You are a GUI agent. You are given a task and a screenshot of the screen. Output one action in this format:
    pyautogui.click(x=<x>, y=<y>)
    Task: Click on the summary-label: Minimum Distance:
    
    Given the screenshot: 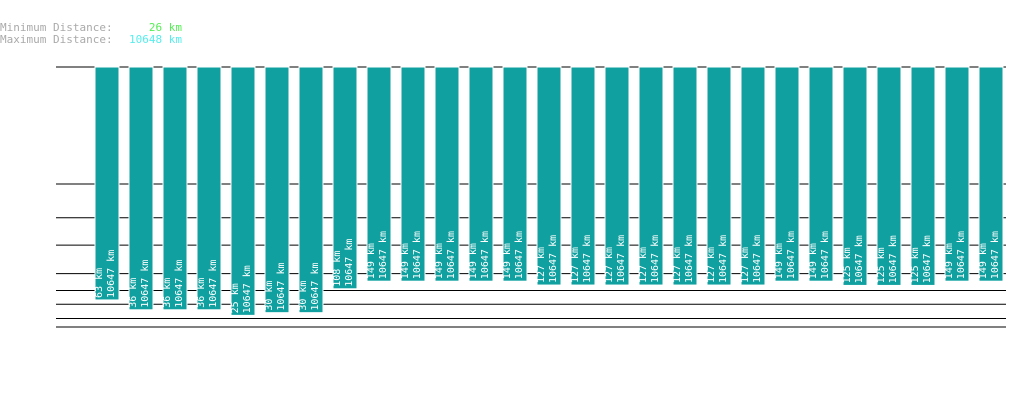 What is the action you would take?
    pyautogui.click(x=56, y=27)
    